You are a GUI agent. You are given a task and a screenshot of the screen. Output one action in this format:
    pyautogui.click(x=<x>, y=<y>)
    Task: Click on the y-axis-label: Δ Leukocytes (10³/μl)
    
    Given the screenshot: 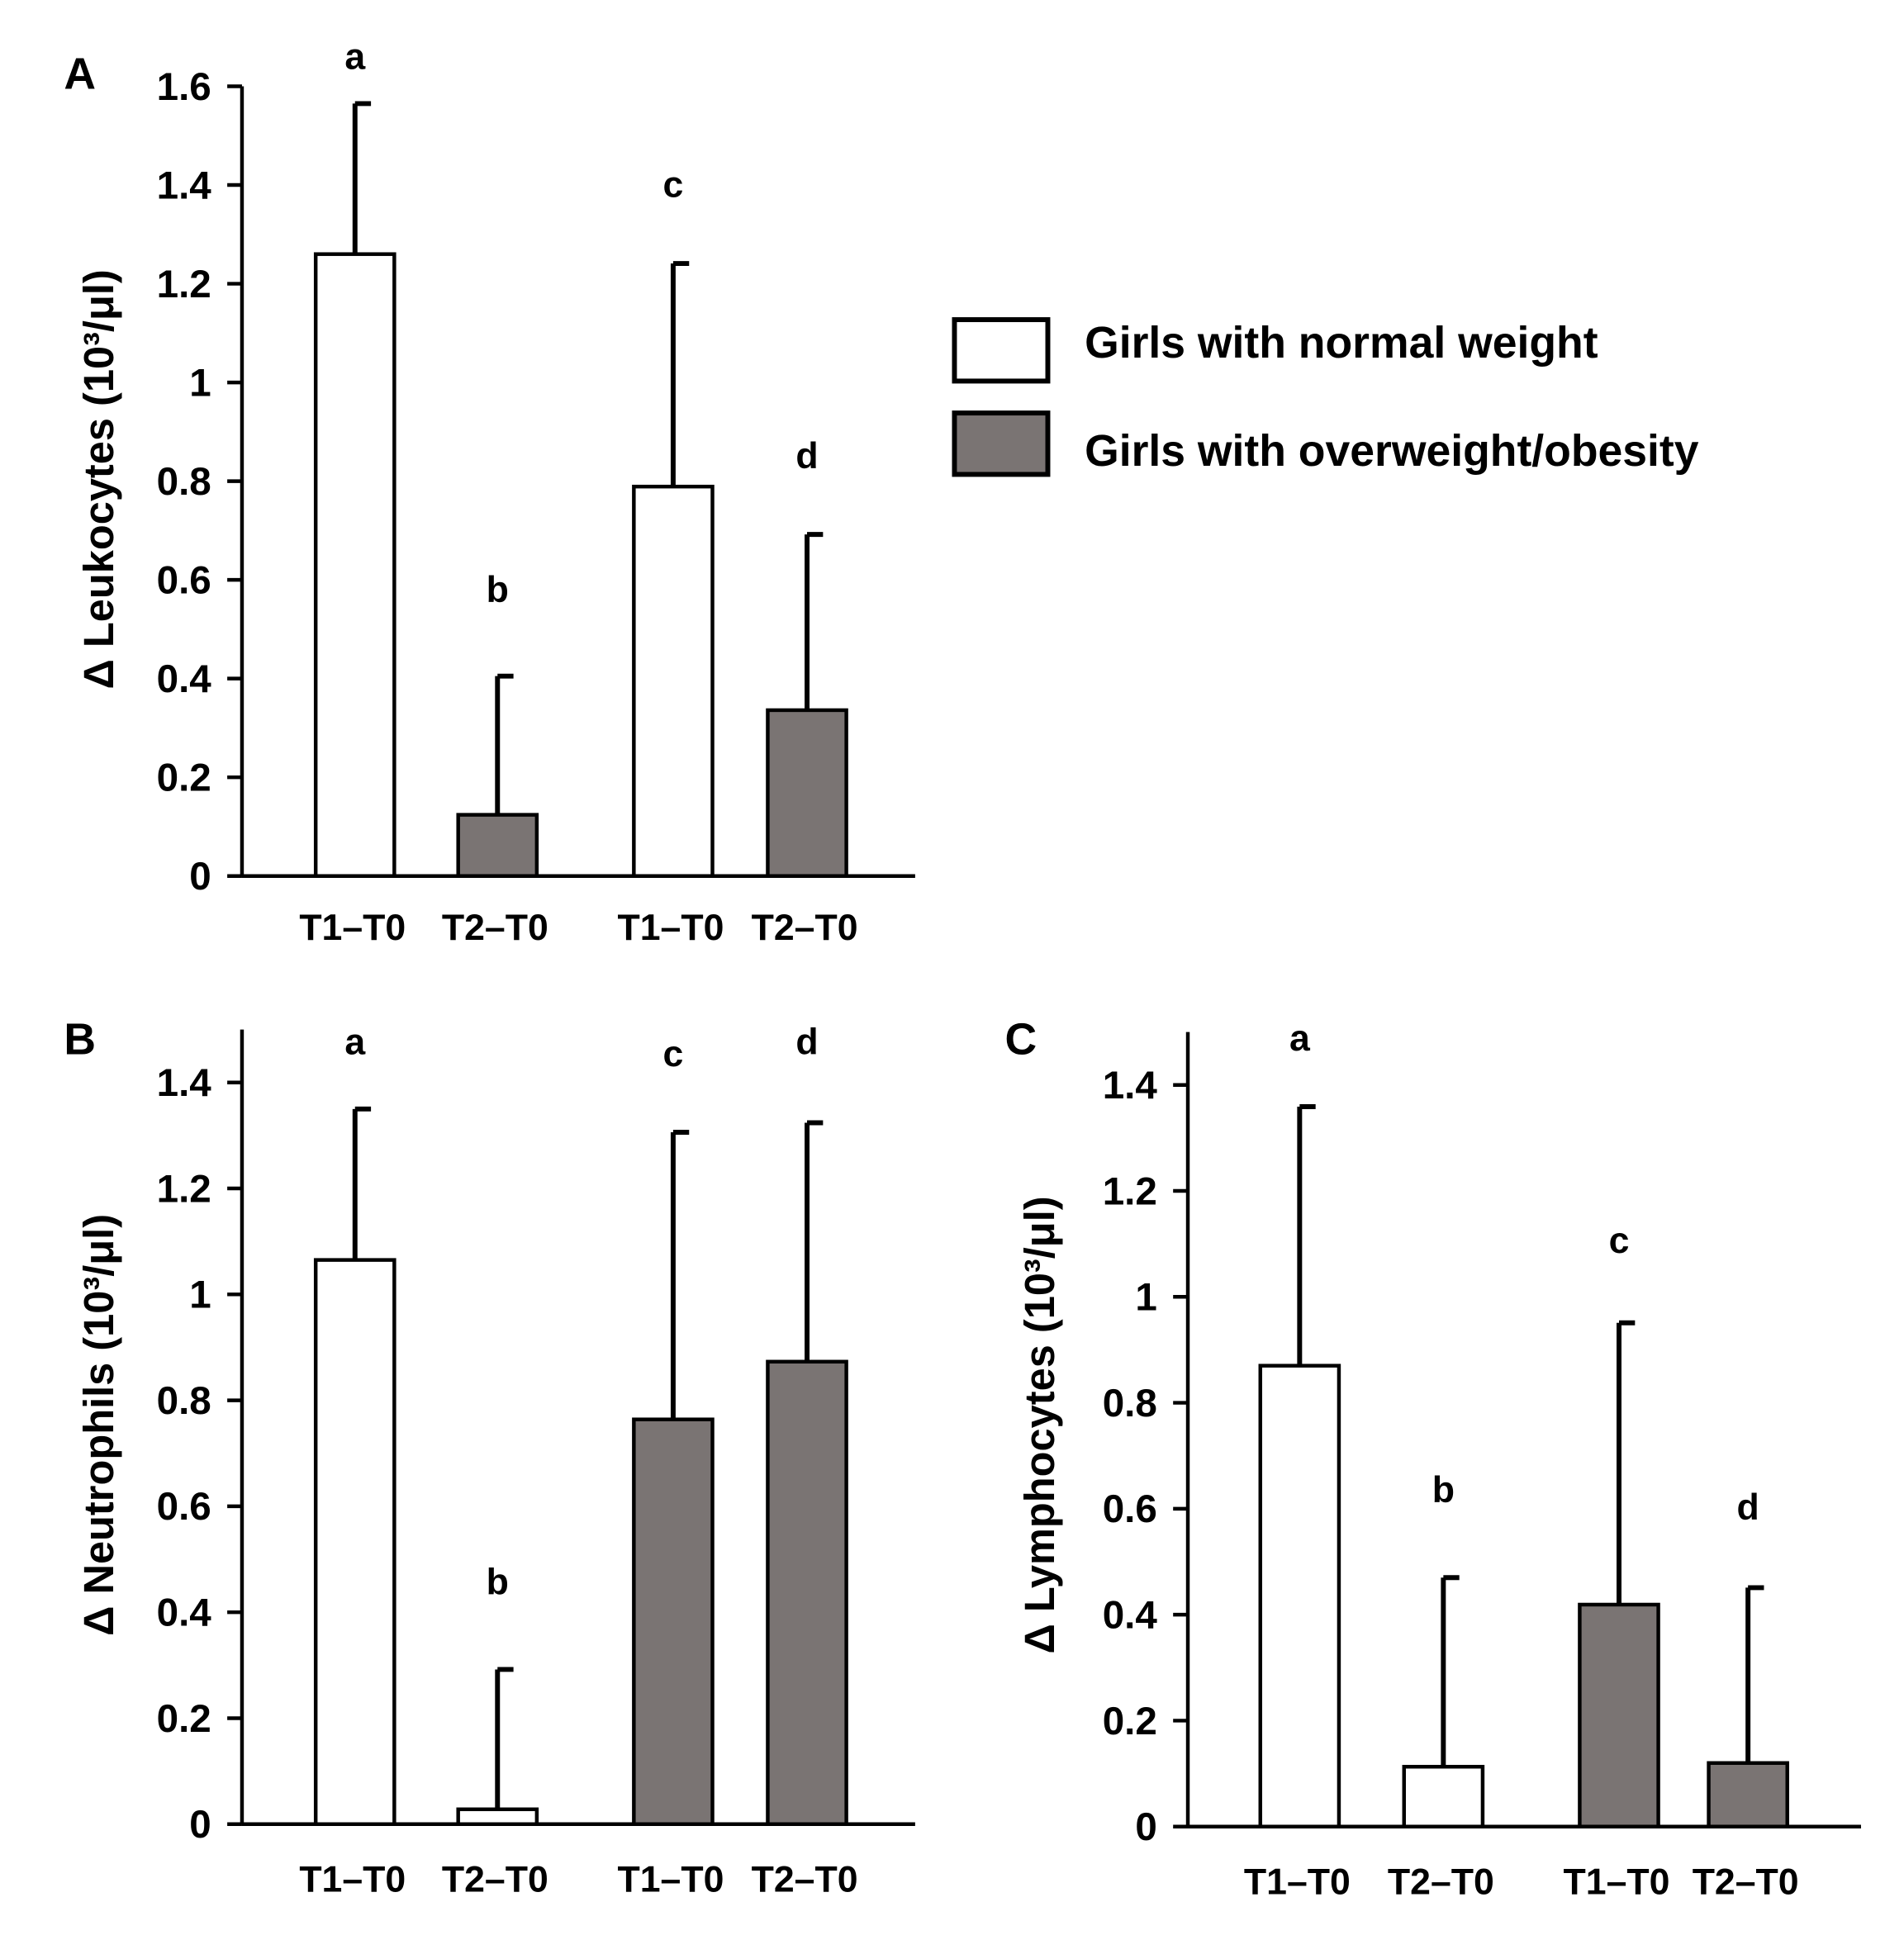 What is the action you would take?
    pyautogui.click(x=98, y=479)
    